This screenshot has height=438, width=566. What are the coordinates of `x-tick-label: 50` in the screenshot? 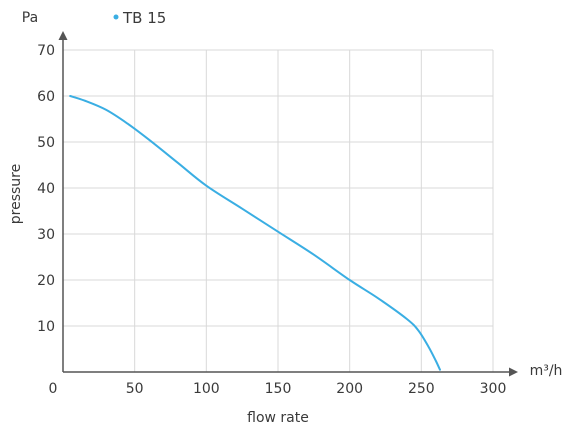 It's located at (135, 389).